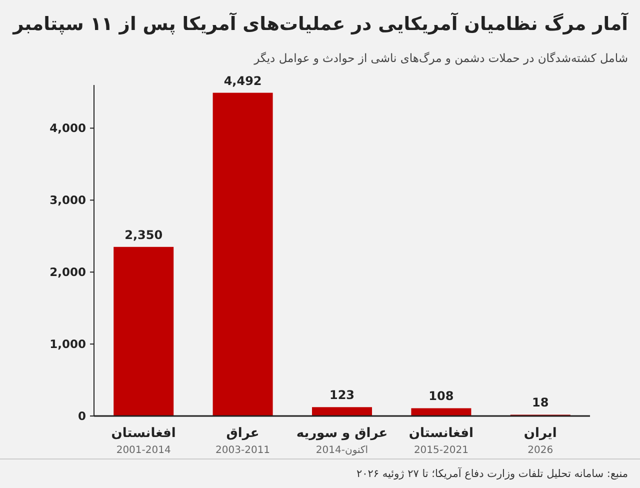 This screenshot has height=488, width=640. Describe the element at coordinates (68, 272) in the screenshot. I see `y-tick-label: 2,000` at that location.